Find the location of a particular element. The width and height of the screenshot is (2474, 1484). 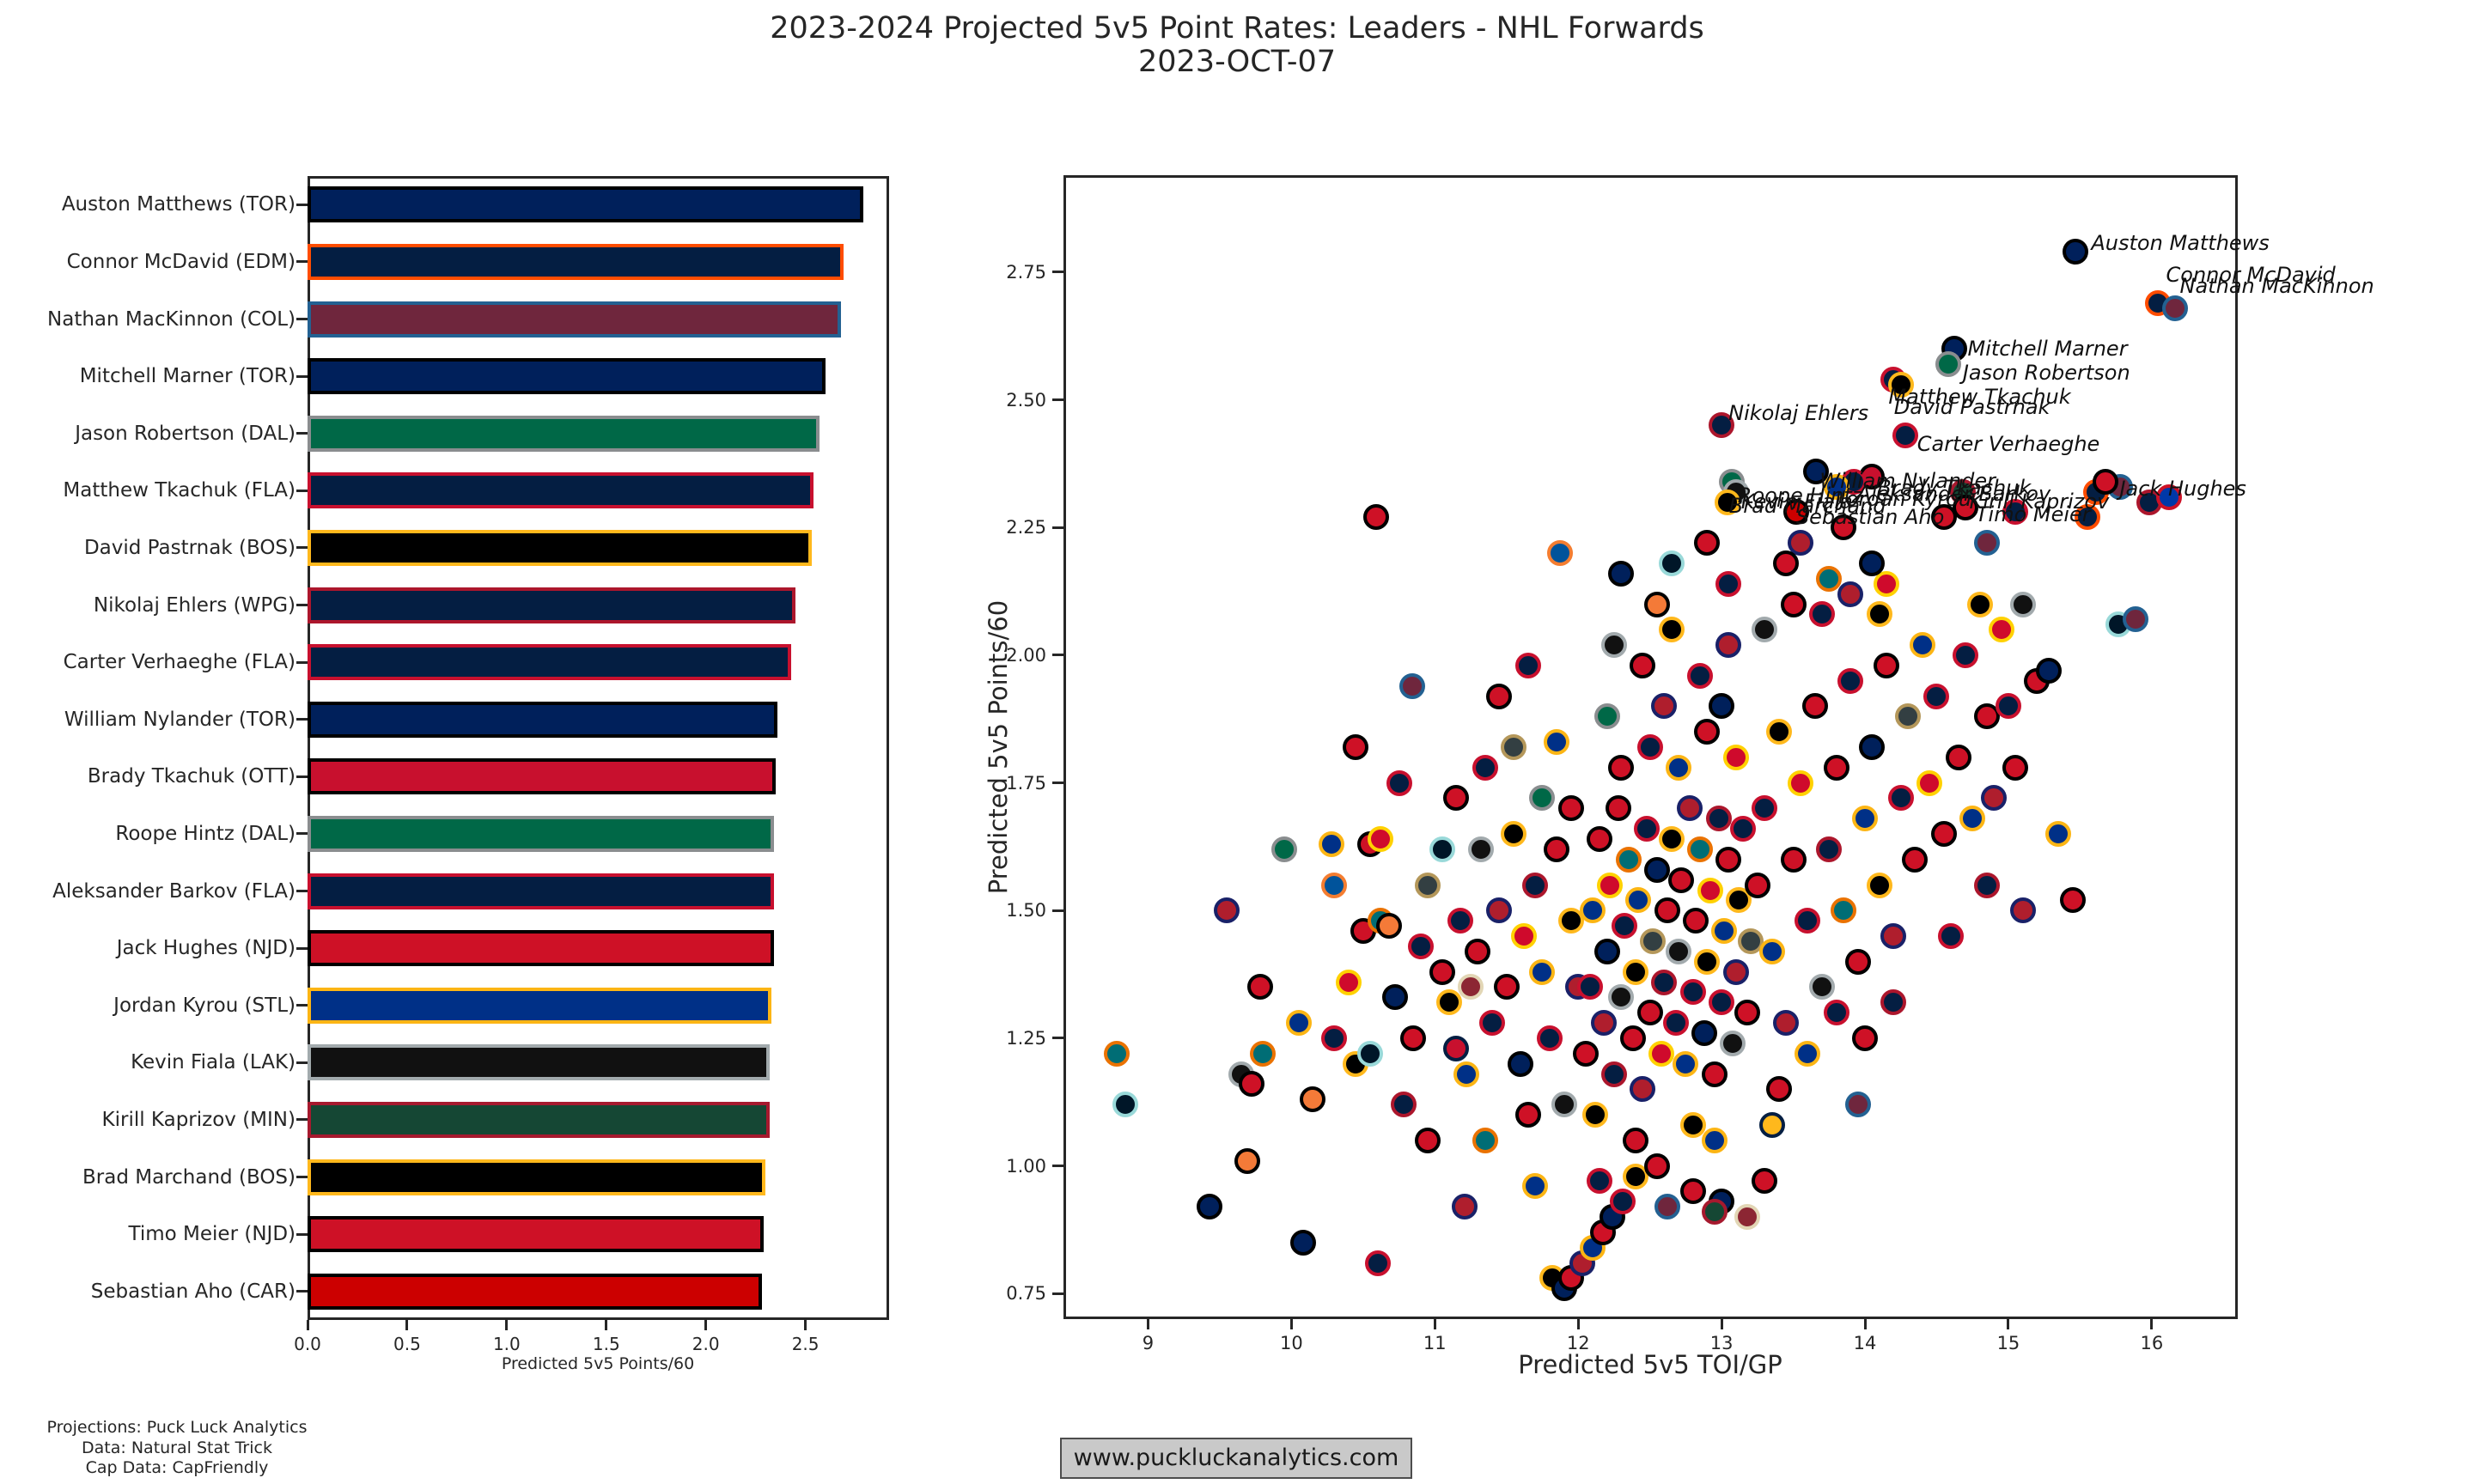

bar-category-label: William Nylander (TOR) is located at coordinates (180, 719).